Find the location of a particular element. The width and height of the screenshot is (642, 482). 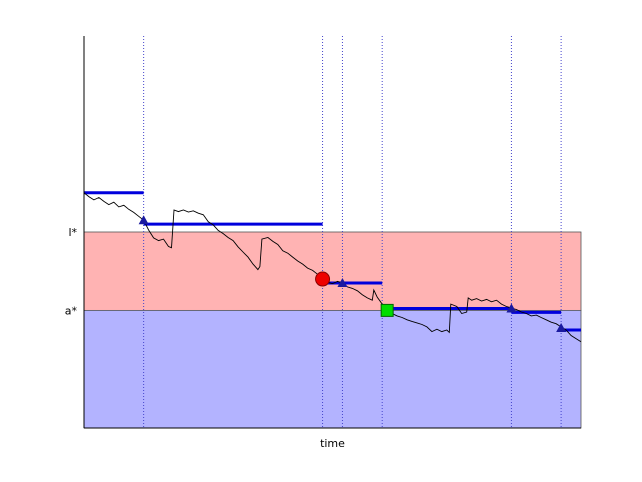

y-tick-label: l* is located at coordinates (72, 232).